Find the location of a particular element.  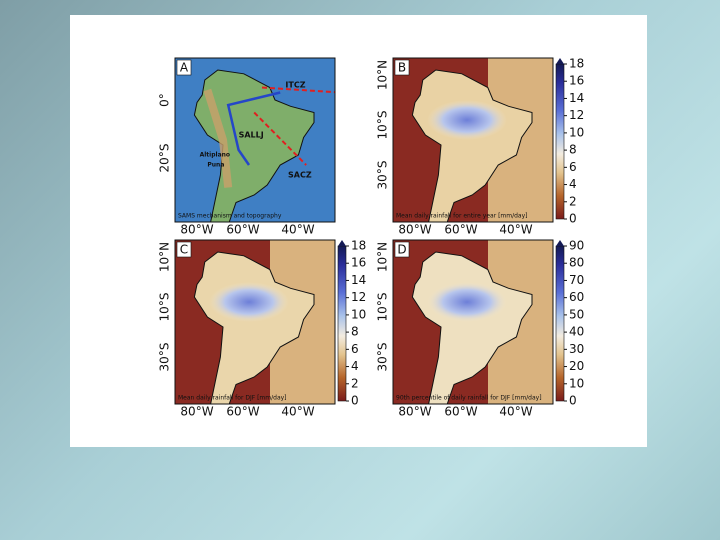

map-area: ITCZ SALLJ SACZ Altiplano Puna is located at coordinates (255, 140).